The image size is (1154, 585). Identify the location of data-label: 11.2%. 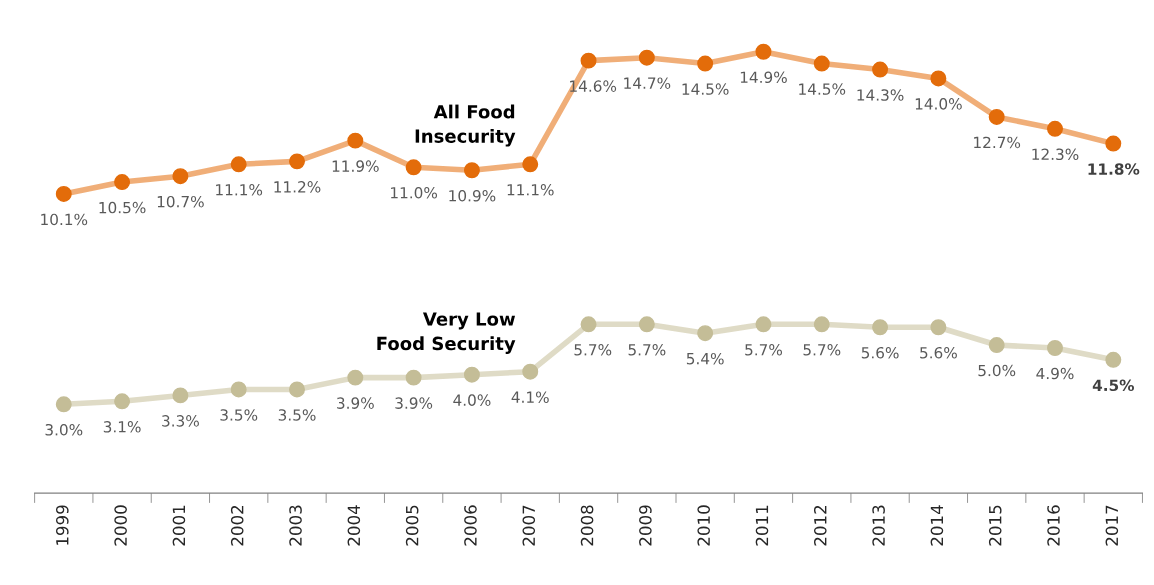
(297, 187).